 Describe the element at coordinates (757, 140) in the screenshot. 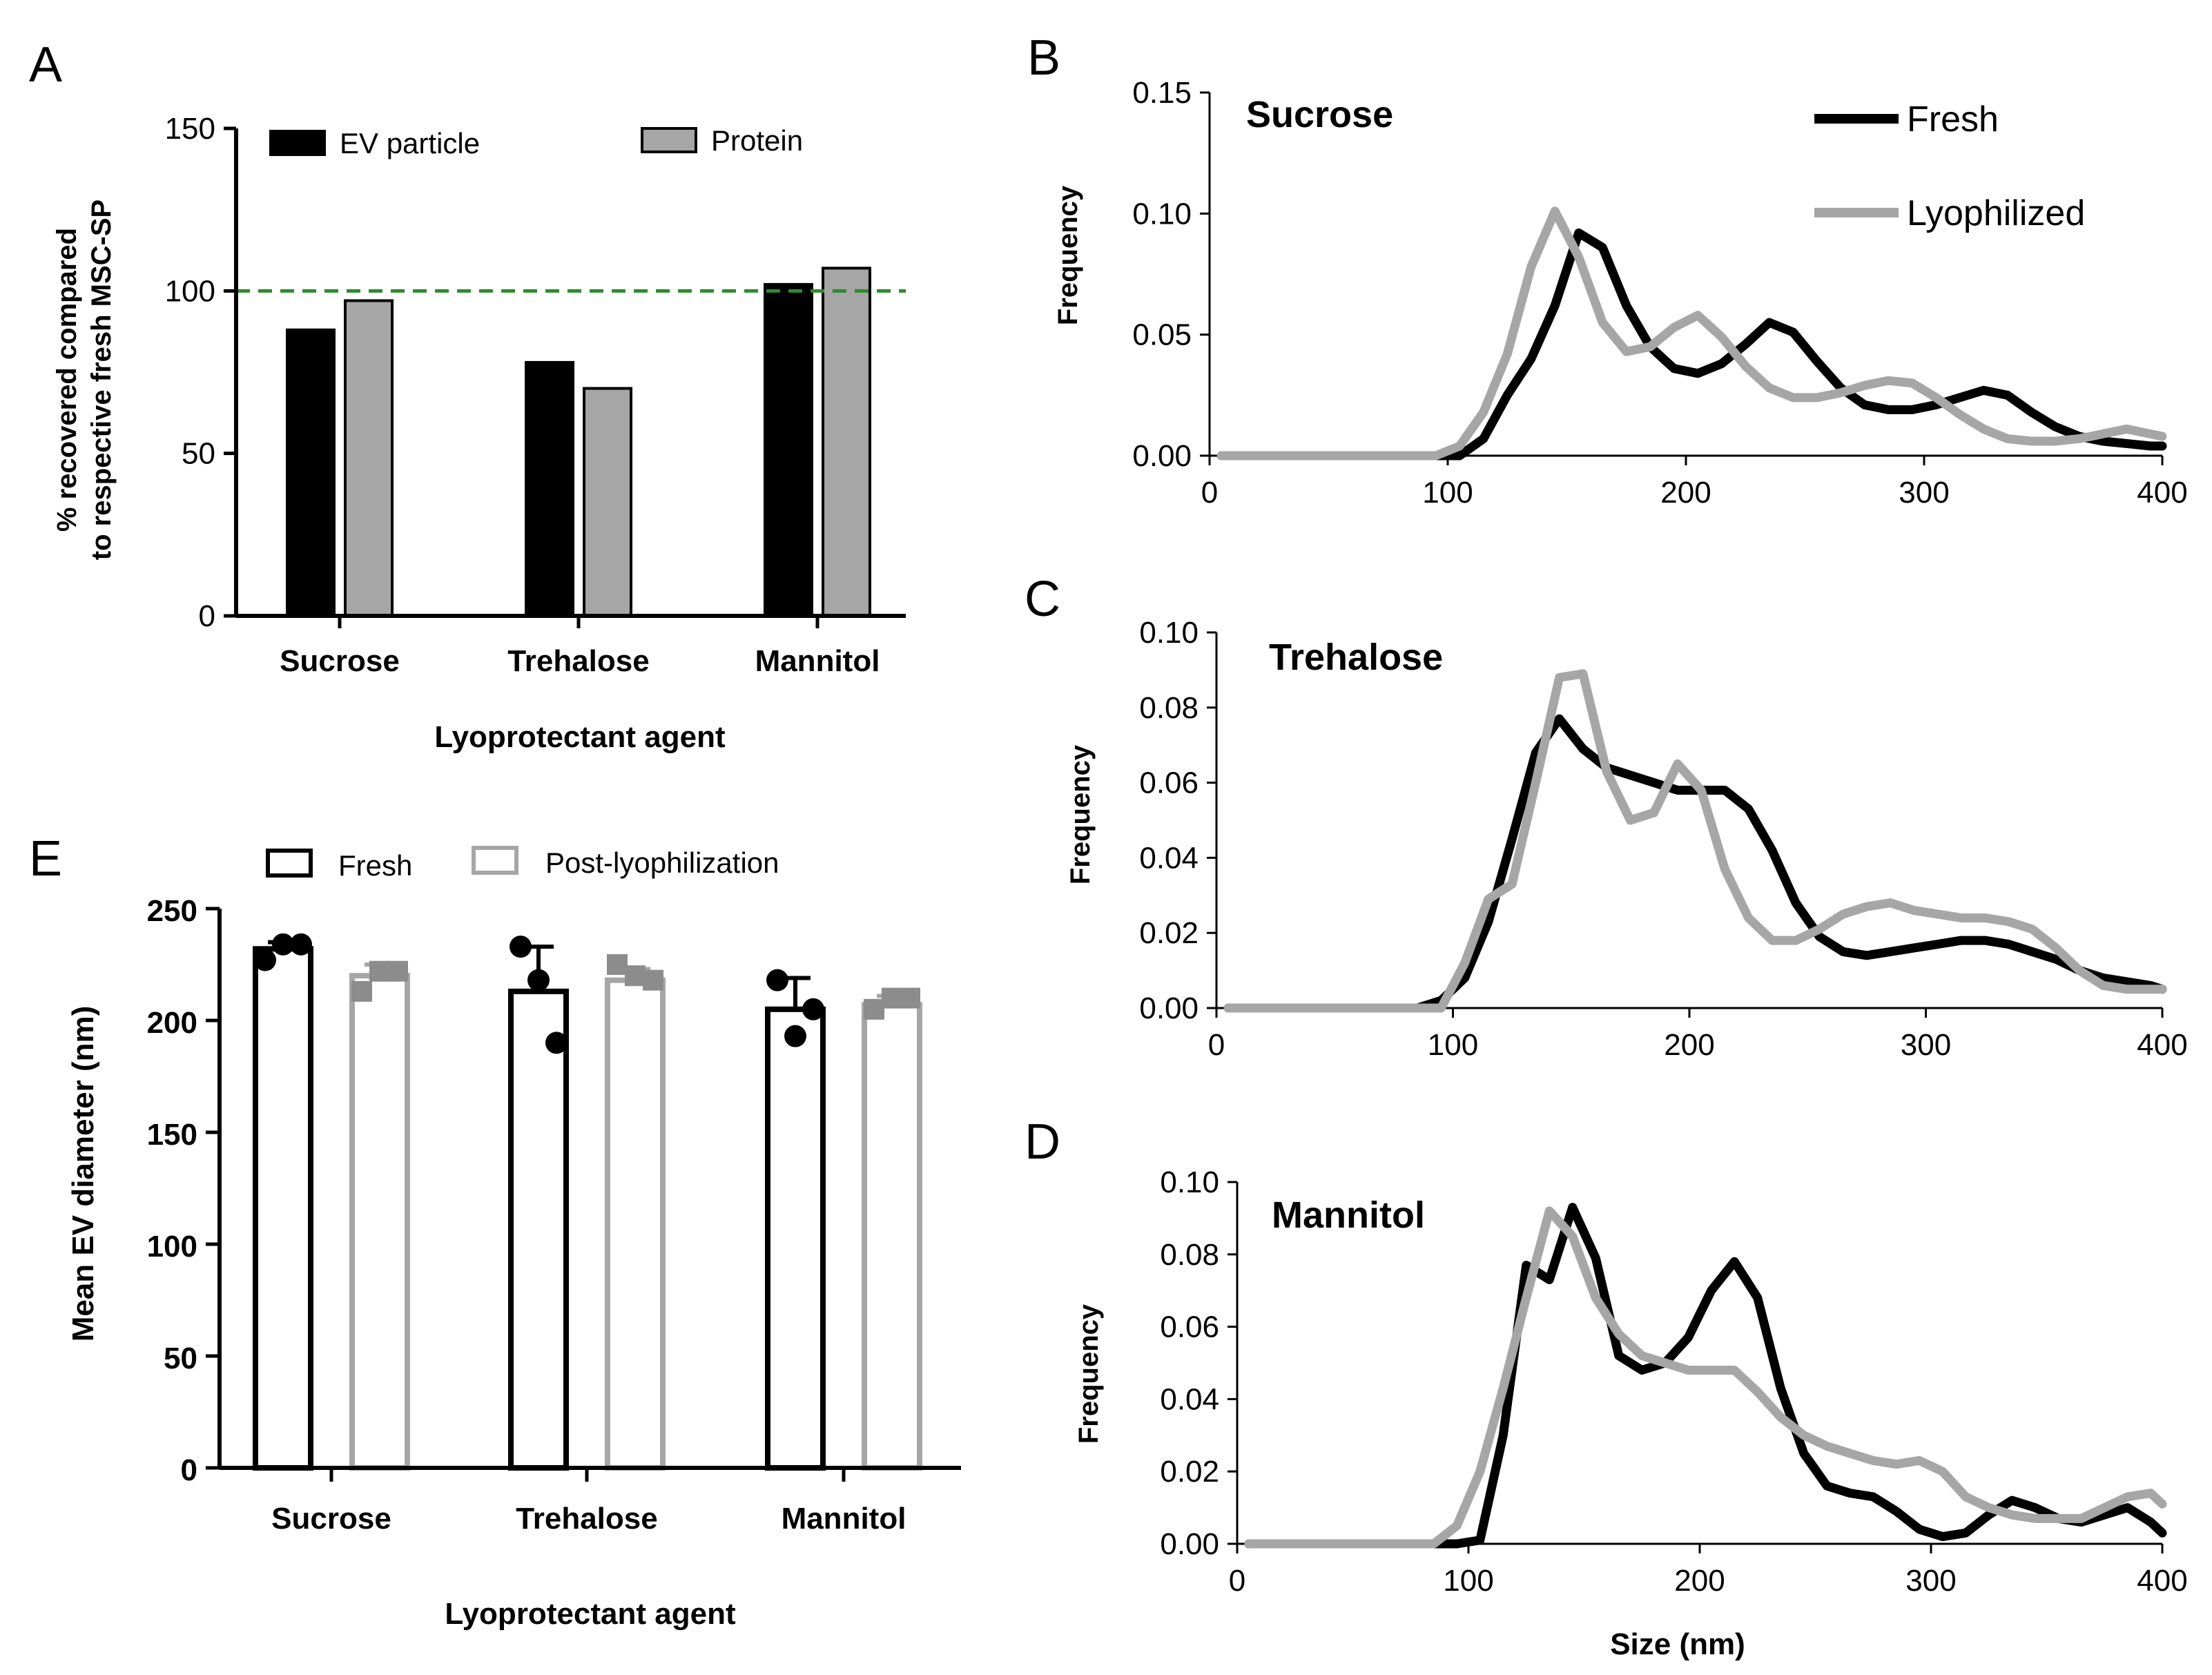

I see `legend-label-protein: Protein` at that location.